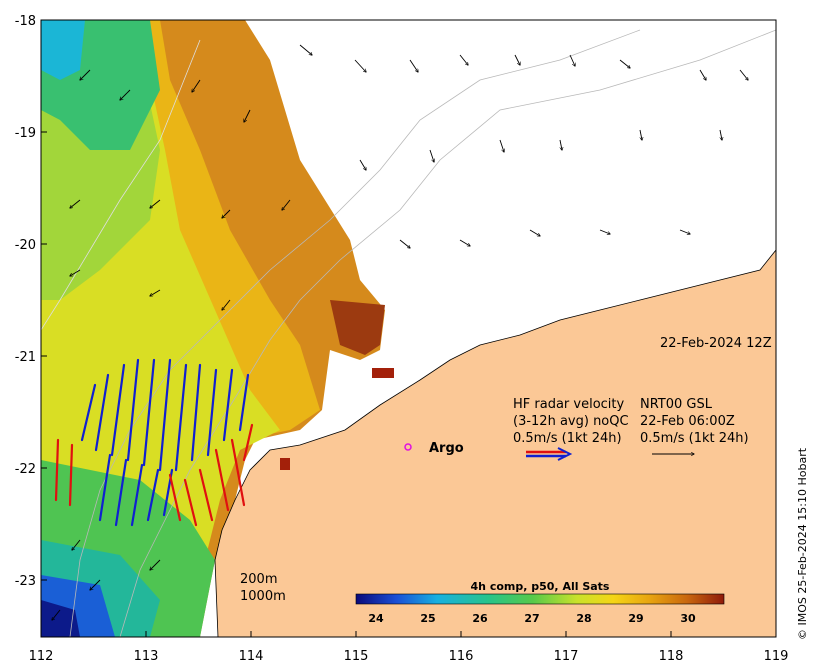 The image size is (819, 672). What do you see at coordinates (776, 656) in the screenshot?
I see `x-tick-label: 119` at bounding box center [776, 656].